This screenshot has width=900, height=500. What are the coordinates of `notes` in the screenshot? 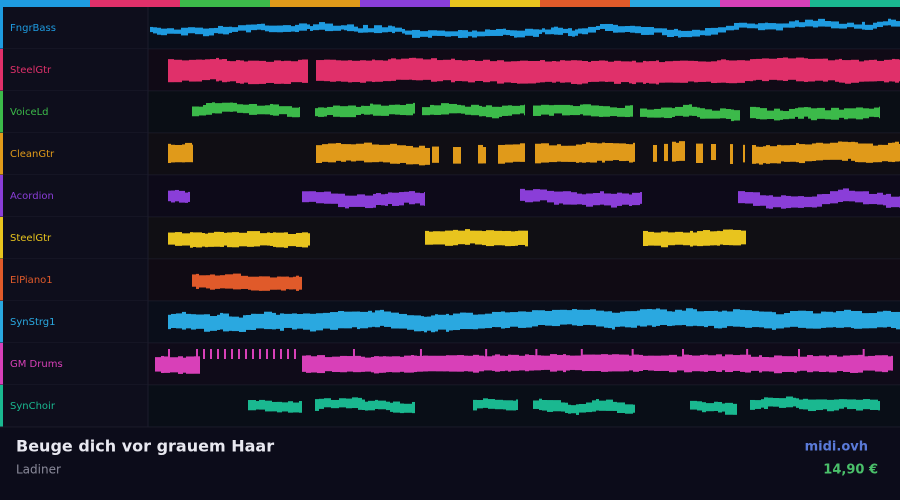 It's located at (524, 361).